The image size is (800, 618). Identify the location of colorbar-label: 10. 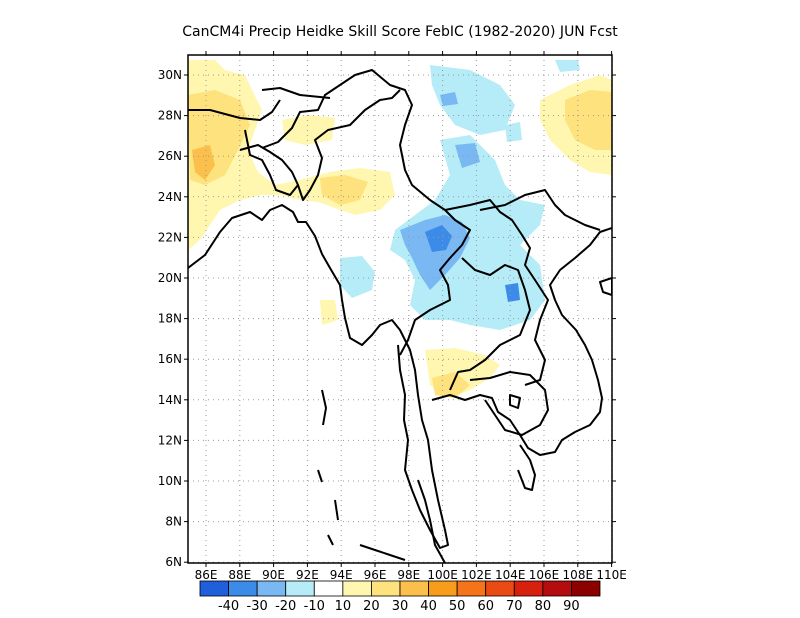
(343, 606).